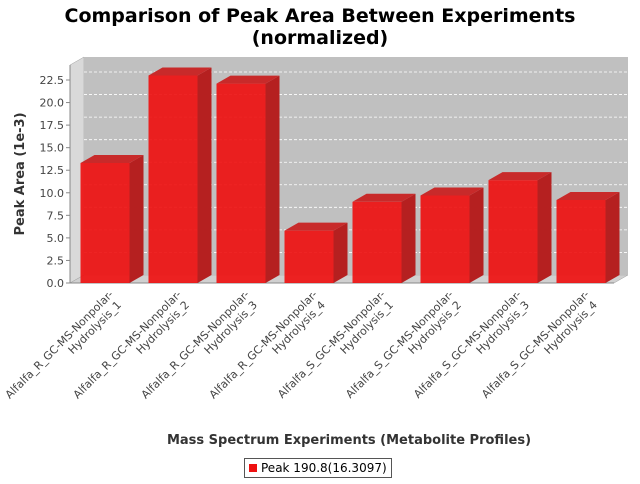 This screenshot has height=484, width=640. Describe the element at coordinates (324, 468) in the screenshot. I see `legend-label: Peak 190.8(16.3097)` at that location.